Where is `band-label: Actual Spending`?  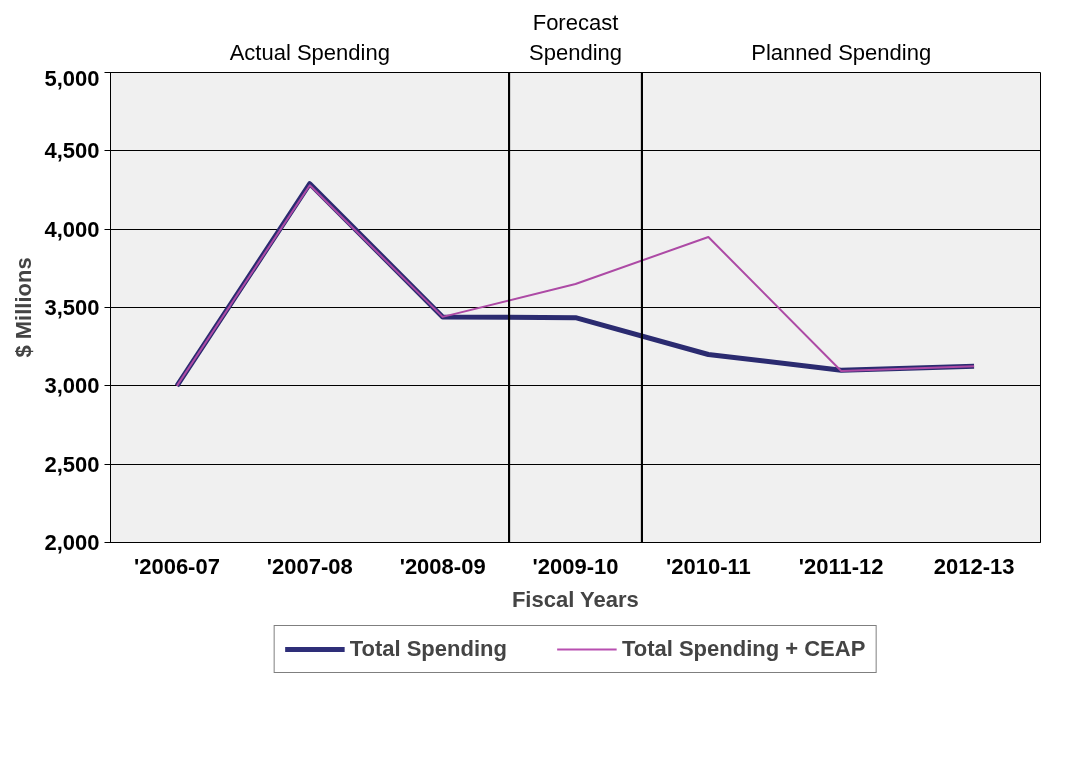
band-label: Actual Spending is located at coordinates (309, 52).